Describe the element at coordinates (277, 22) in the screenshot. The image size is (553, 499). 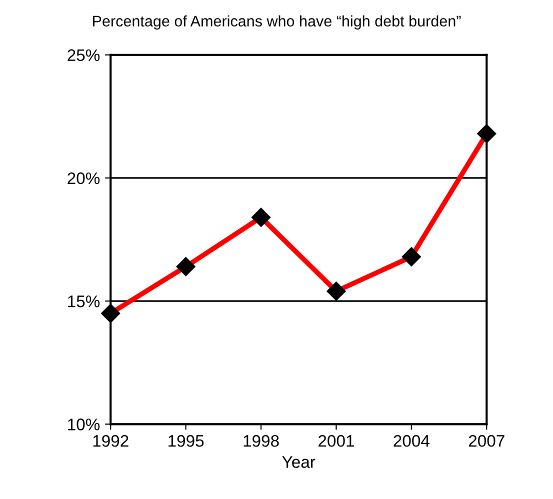
I see `chart-title: Percentage of Americans who have “high debt burden”` at that location.